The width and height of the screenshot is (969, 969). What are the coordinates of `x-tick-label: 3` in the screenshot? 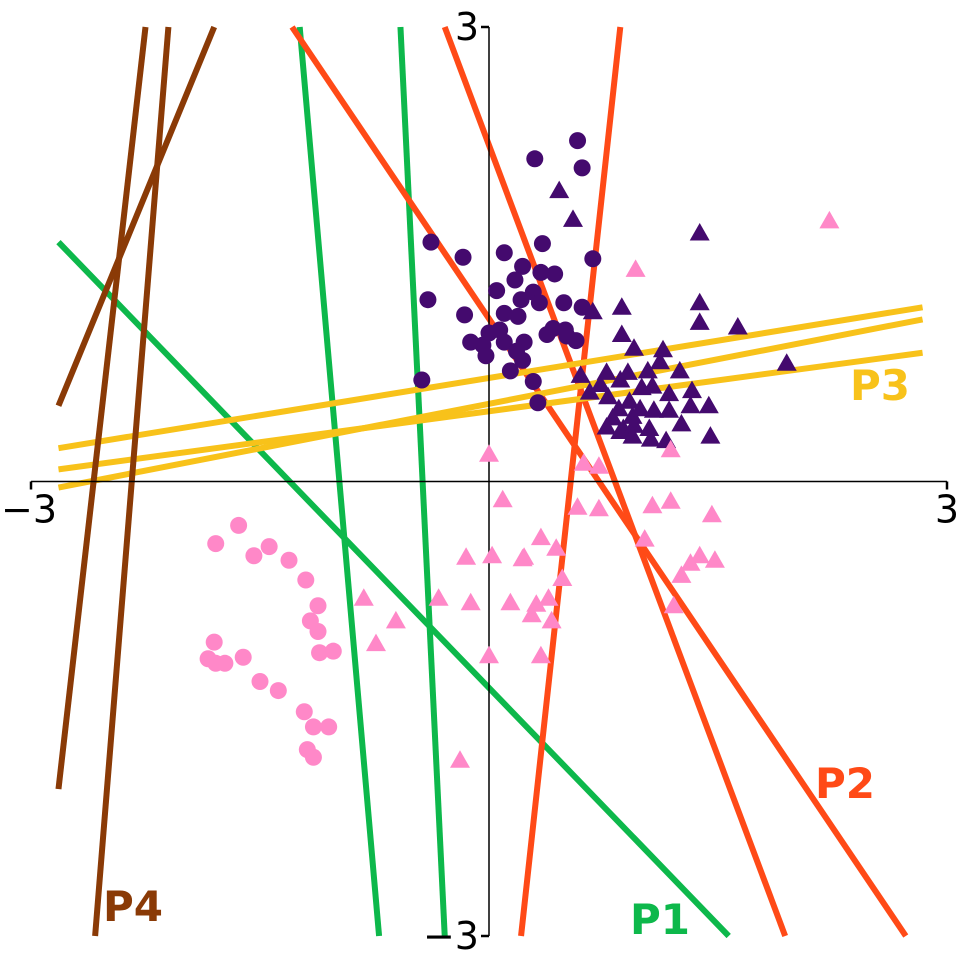 It's located at (947, 510).